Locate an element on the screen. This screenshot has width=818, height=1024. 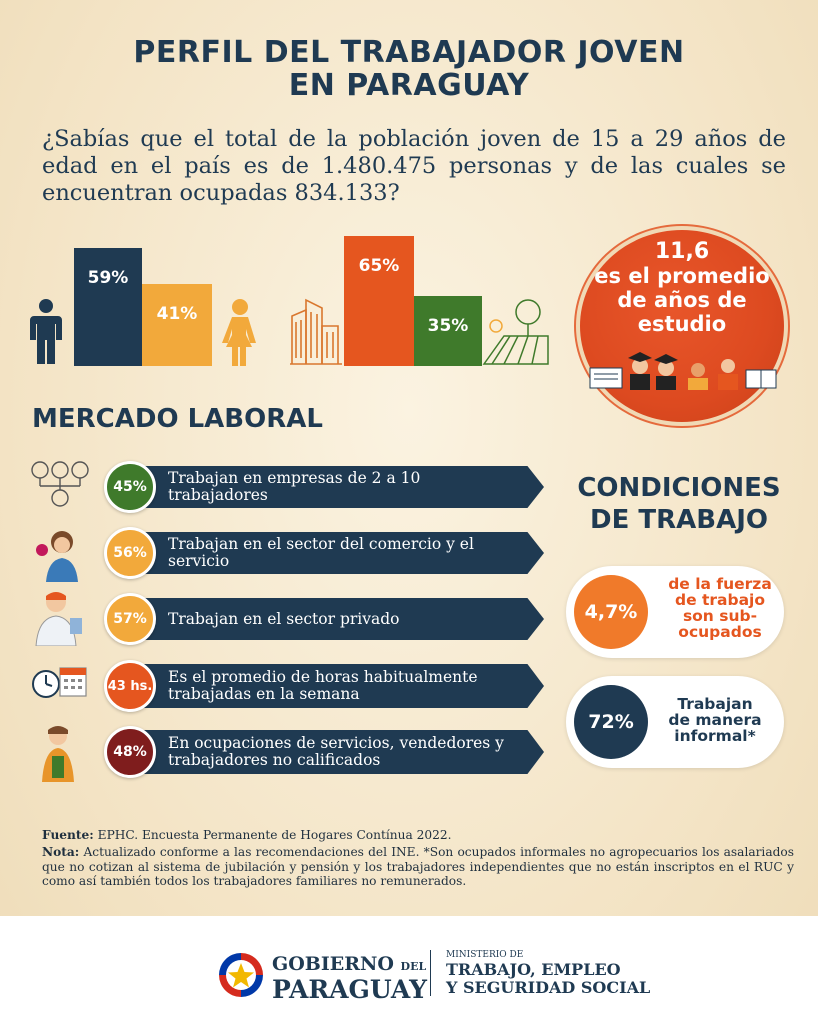
bar-urban-label: 65% is located at coordinates (379, 266).